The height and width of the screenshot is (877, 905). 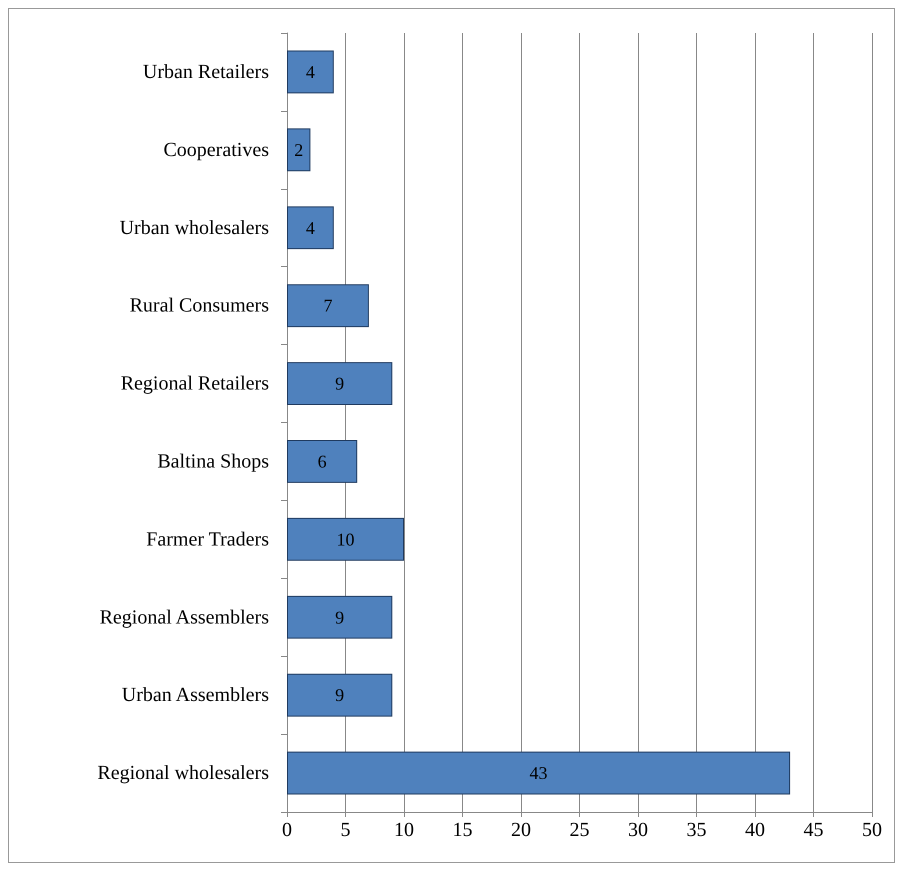 I want to click on x-tick-label: 0, so click(x=287, y=830).